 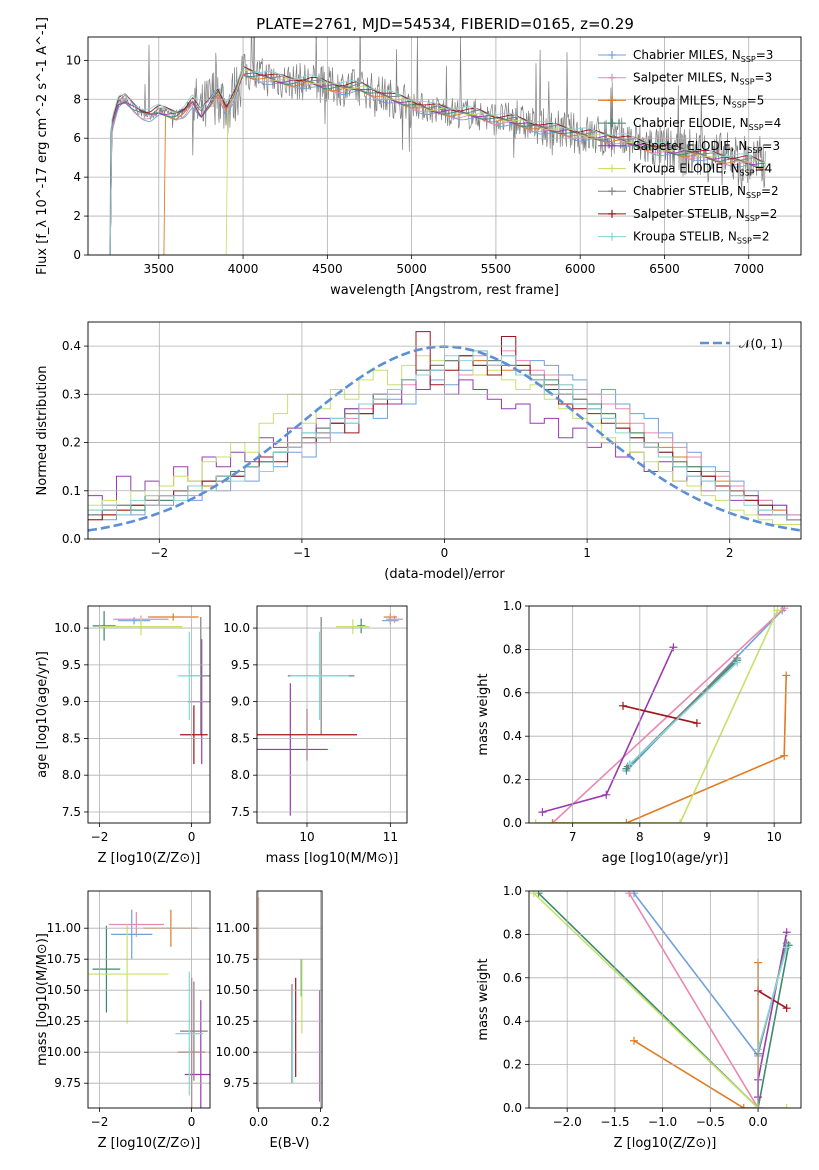 I want to click on y-tick-label: 11.00, so click(x=64, y=928).